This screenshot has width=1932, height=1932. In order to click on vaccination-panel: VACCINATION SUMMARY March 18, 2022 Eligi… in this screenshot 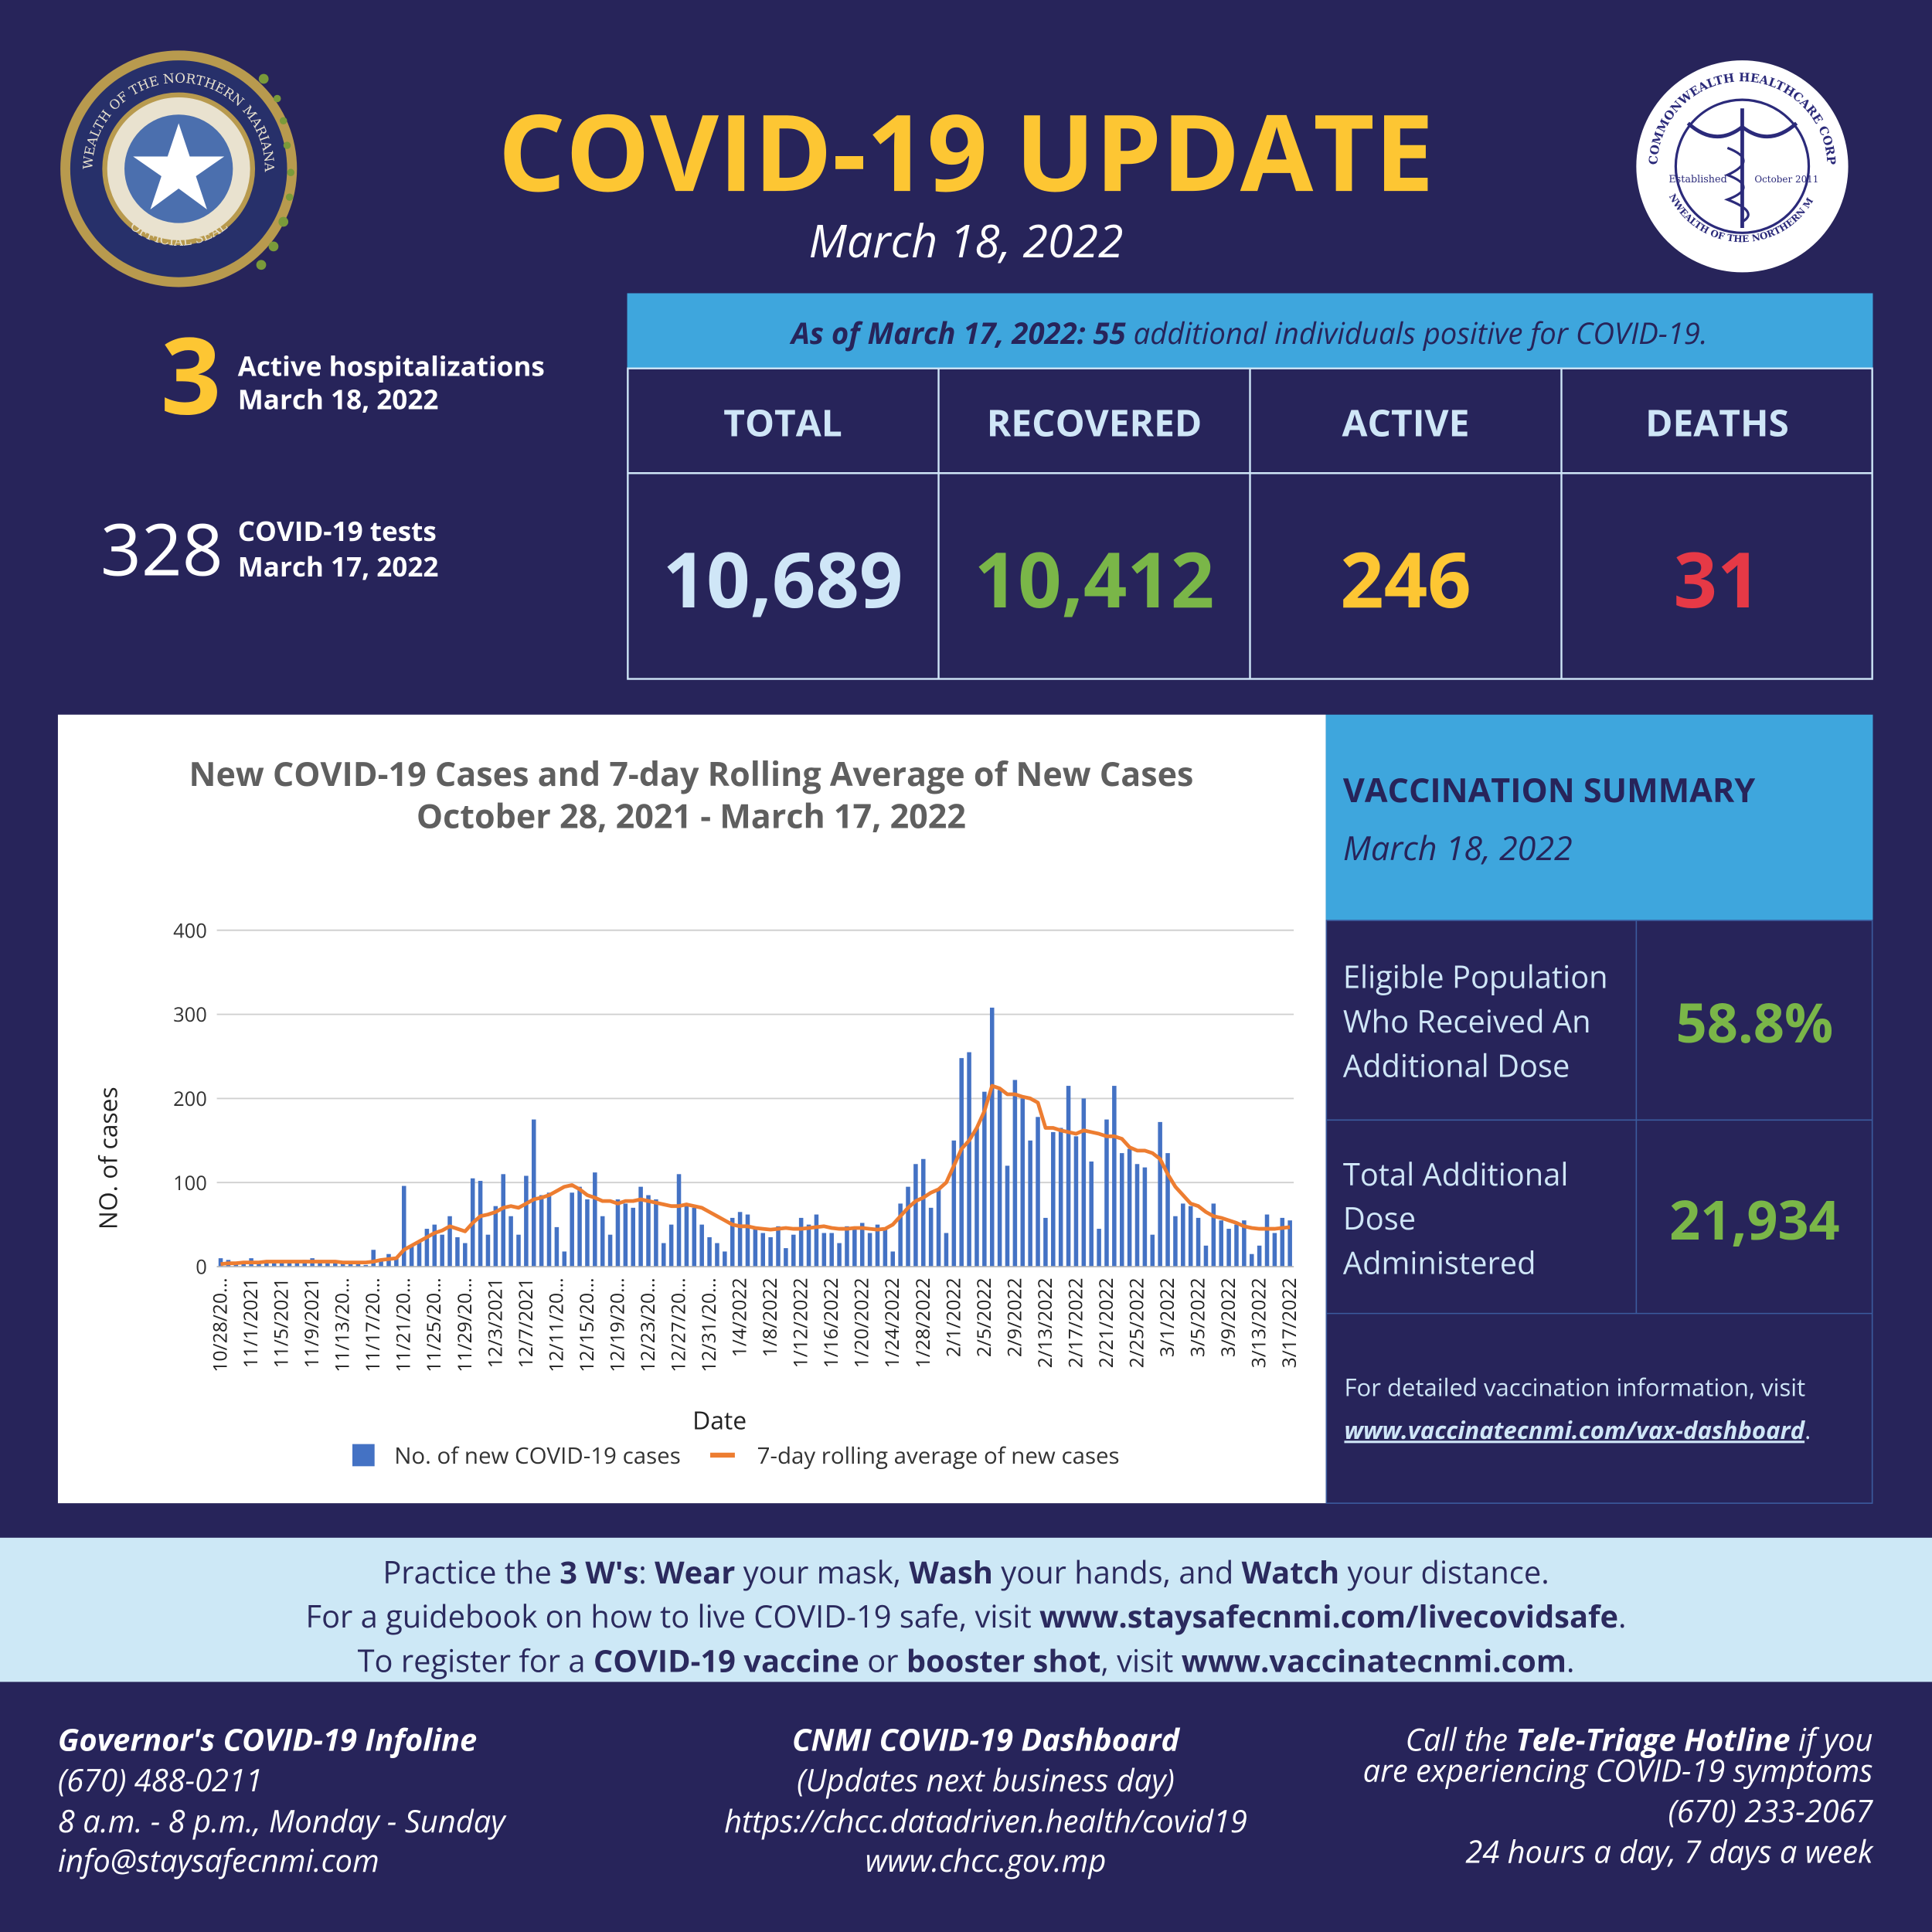, I will do `click(1599, 1109)`.